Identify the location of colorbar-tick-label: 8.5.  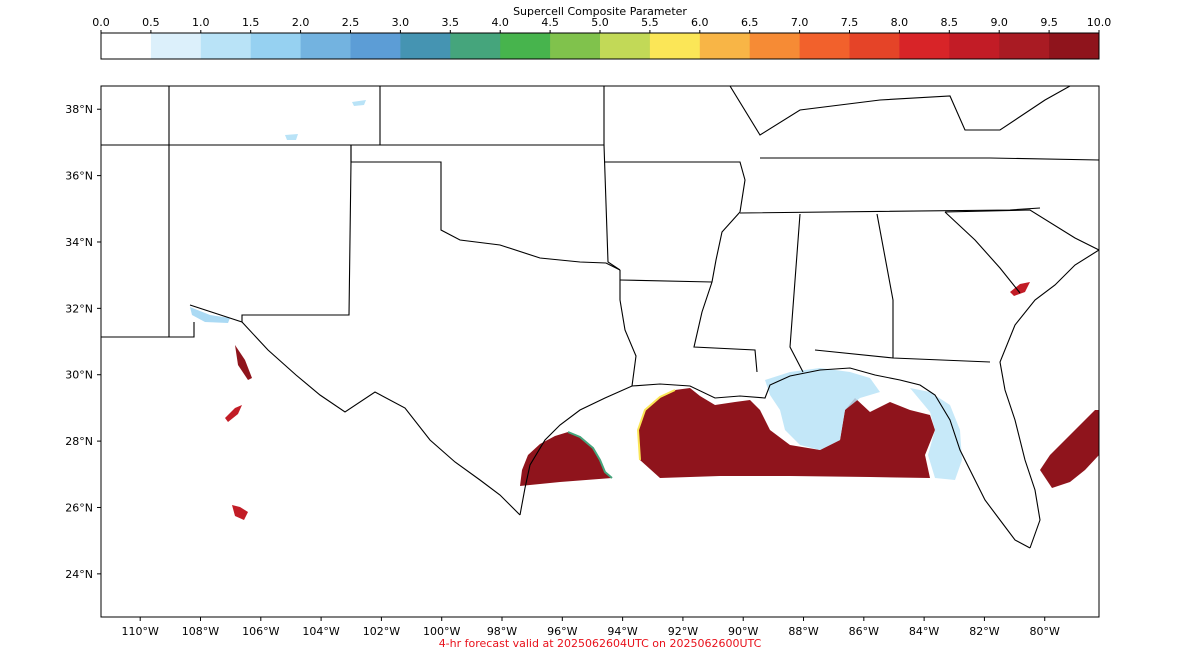
(950, 22).